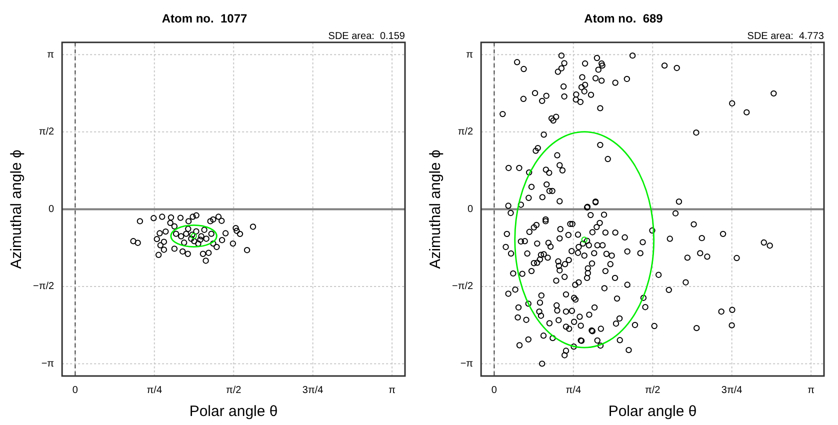 Image resolution: width=838 pixels, height=425 pixels. I want to click on text: SDE area: 0.159, so click(367, 36).